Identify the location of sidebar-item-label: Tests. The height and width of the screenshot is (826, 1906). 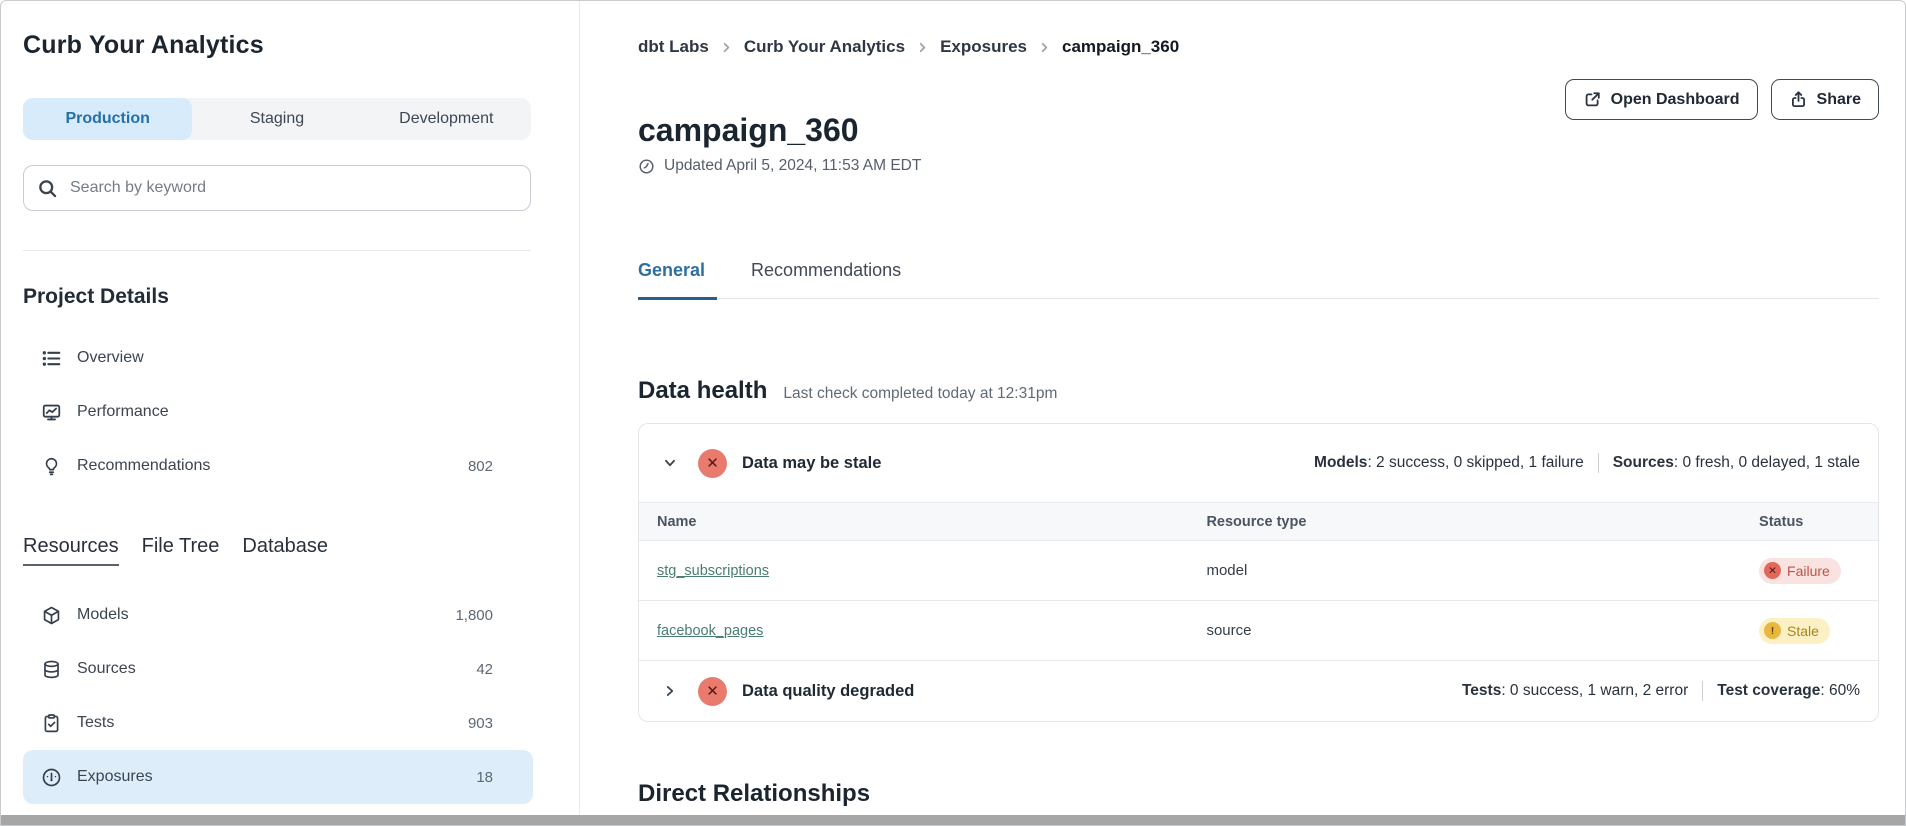
(96, 722).